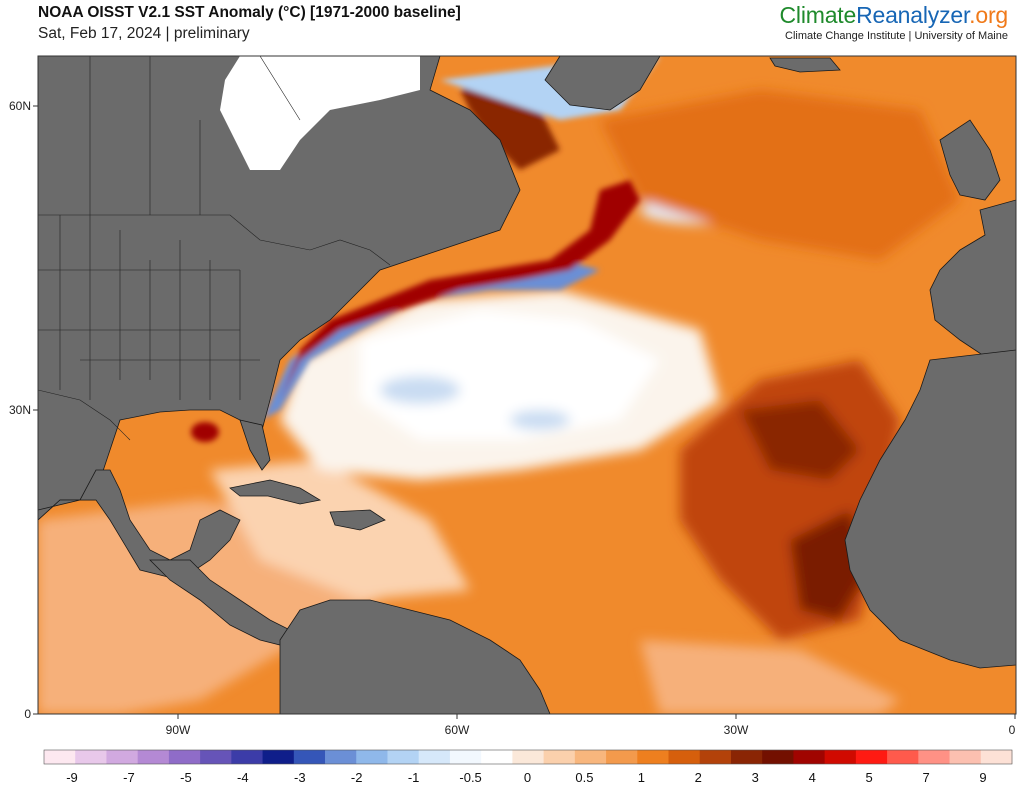 Image resolution: width=1024 pixels, height=788 pixels. What do you see at coordinates (129, 777) in the screenshot?
I see `colorbar-label: -7` at bounding box center [129, 777].